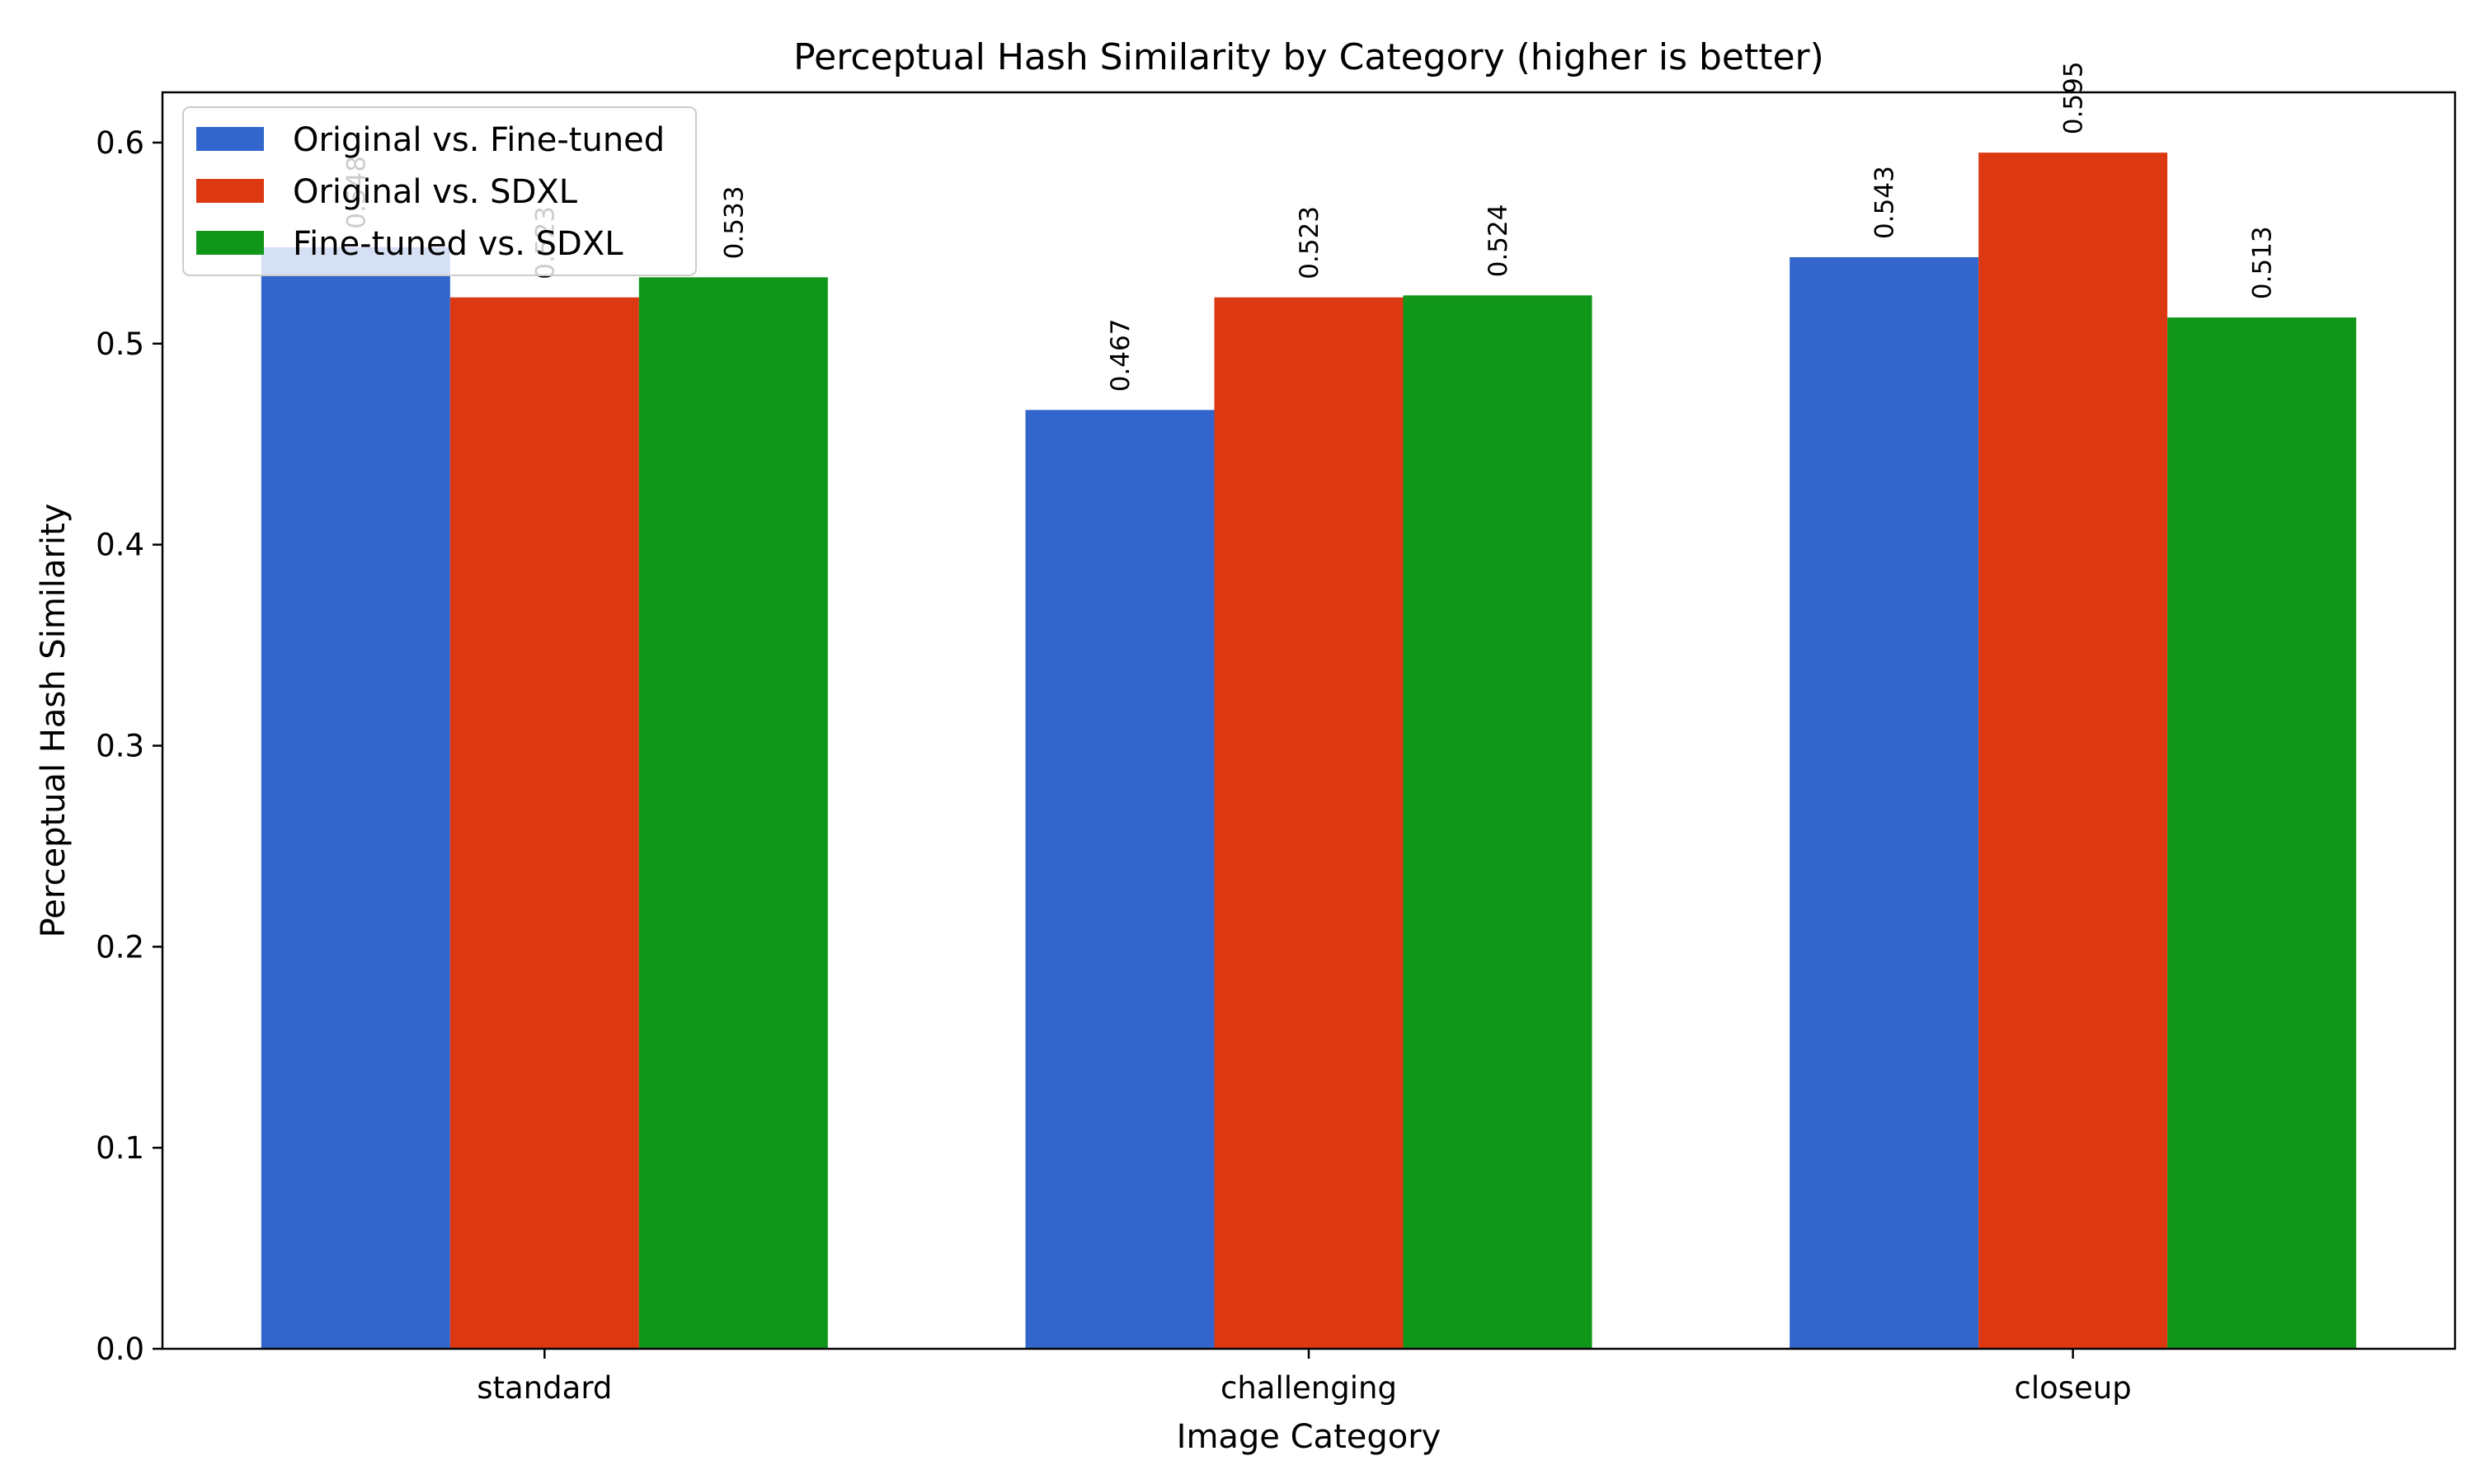  I want to click on y-axis: 0.0 0.1 0.2 0.3 0.4 0.5 0.6, so click(129, 746).